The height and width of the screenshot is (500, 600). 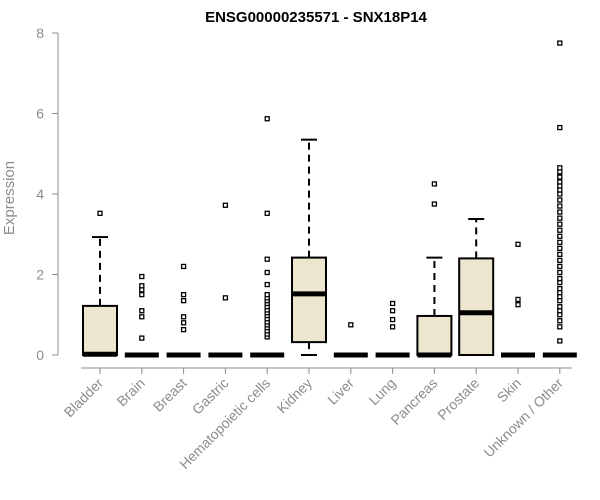 I want to click on chart-title: ENSG00000235571 - SNX18P14, so click(x=316, y=17).